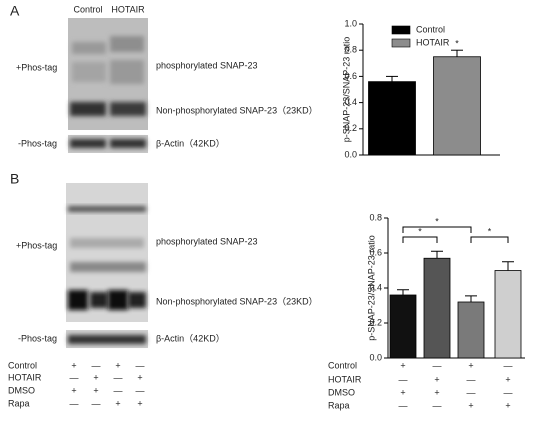 This screenshot has height=425, width=553. What do you see at coordinates (128, 9) in the screenshot?
I see `lane-label: HOTAIR` at bounding box center [128, 9].